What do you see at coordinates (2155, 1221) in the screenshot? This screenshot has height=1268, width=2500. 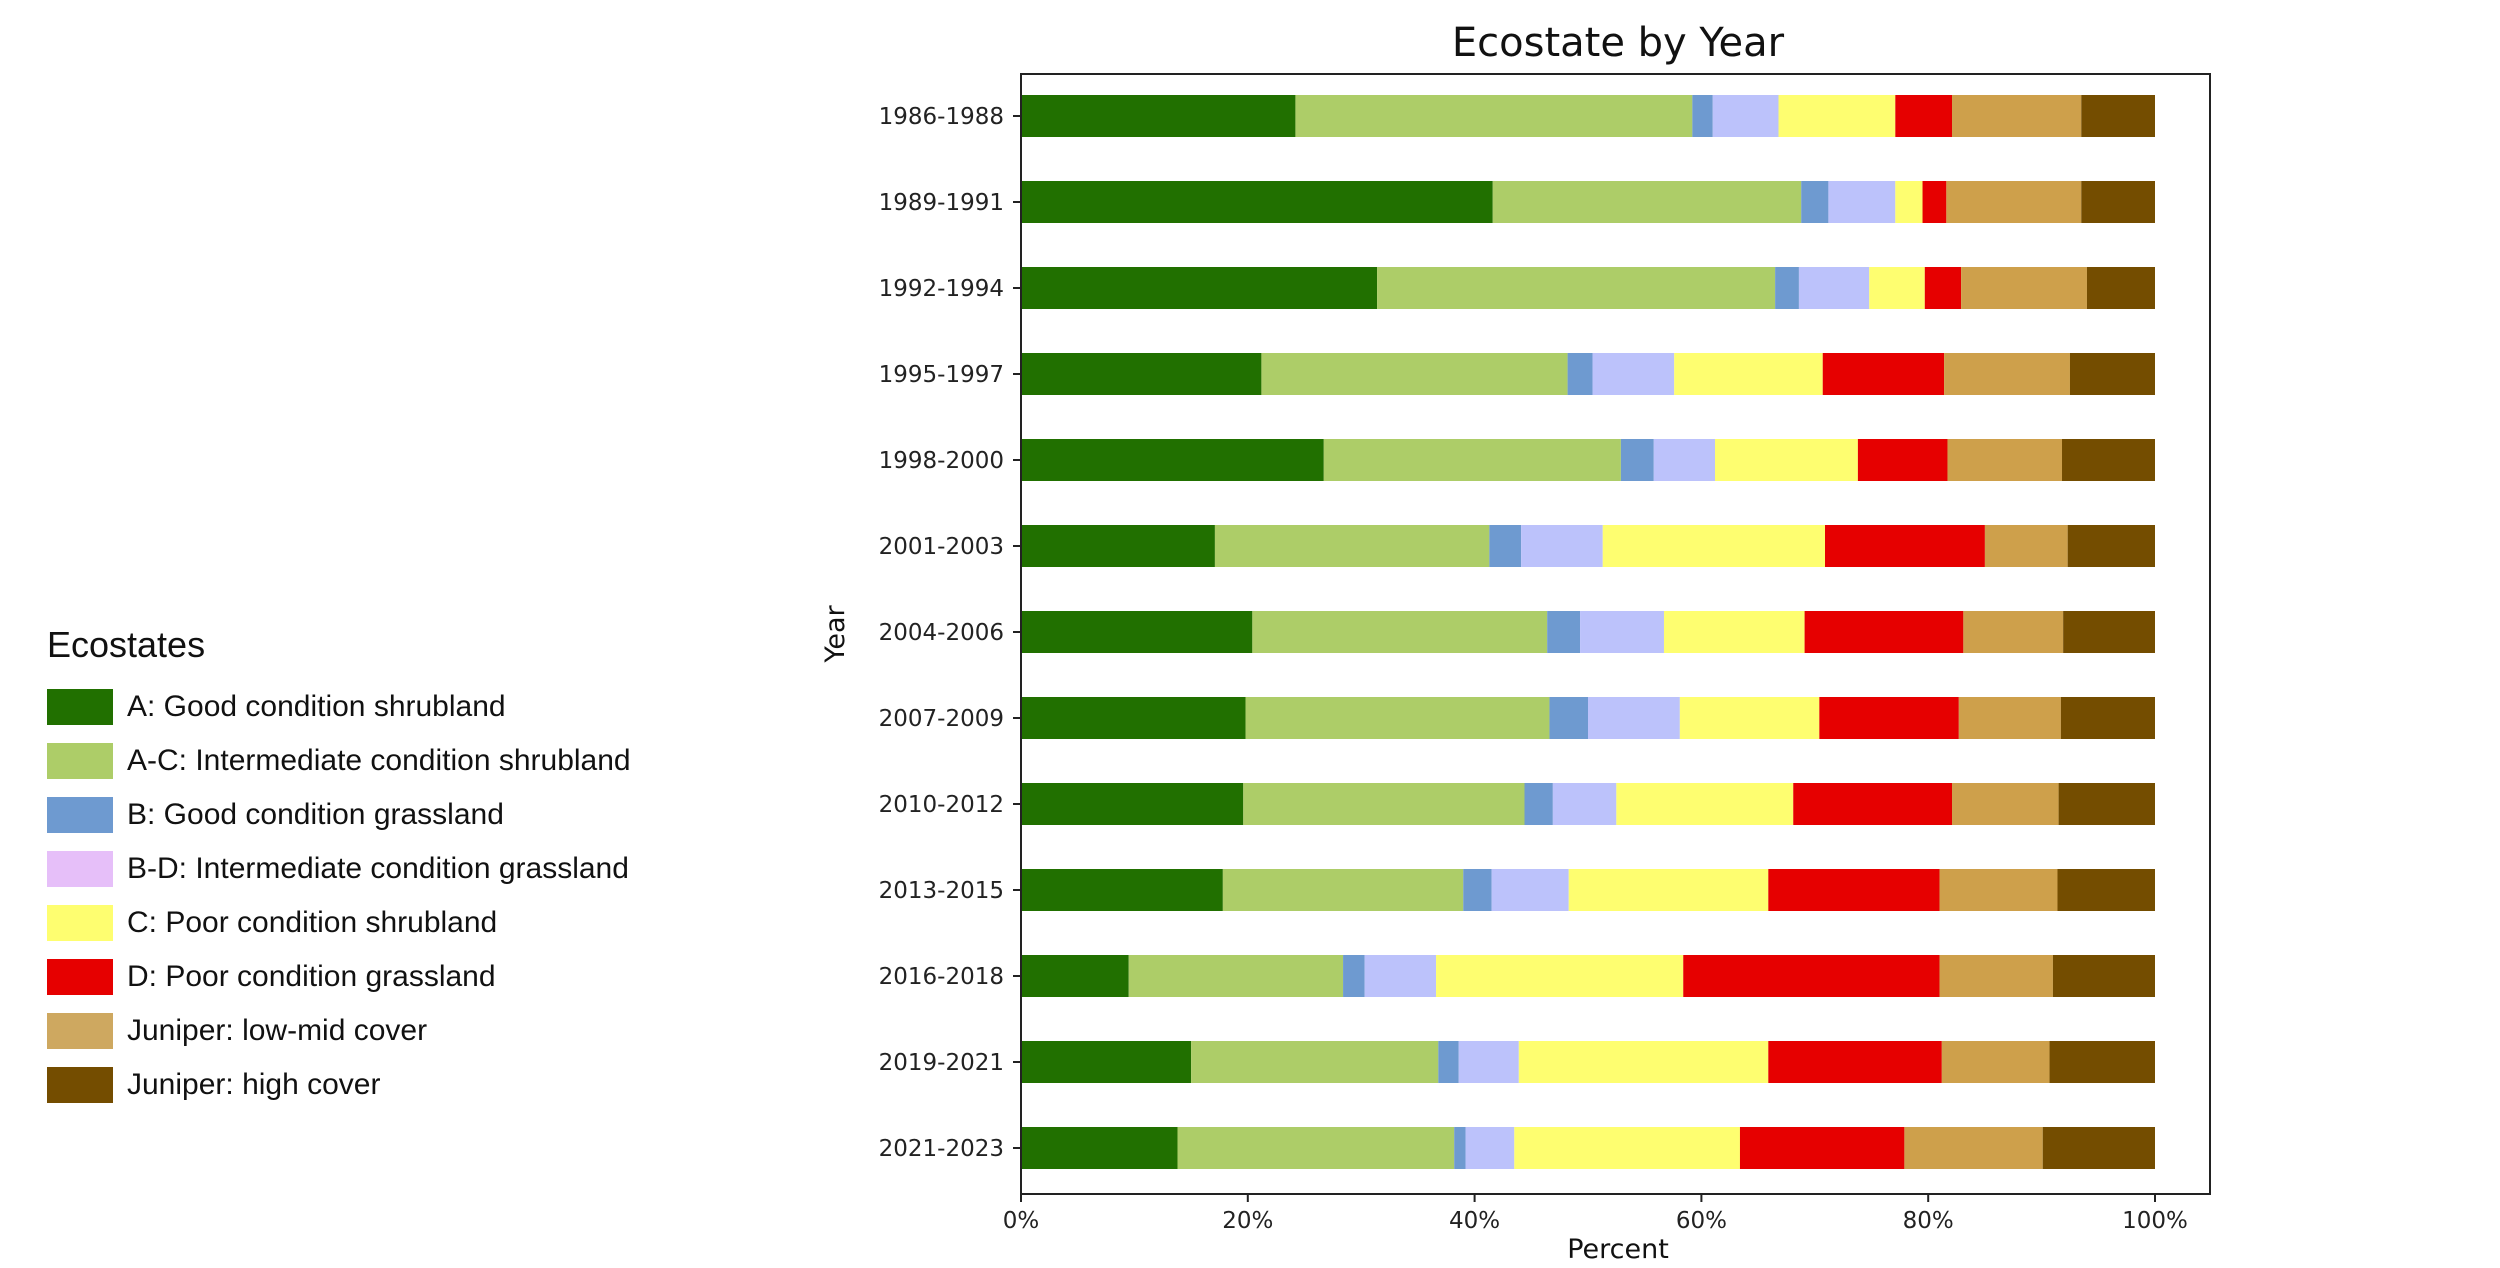 I see `x-tick-label: 100%` at bounding box center [2155, 1221].